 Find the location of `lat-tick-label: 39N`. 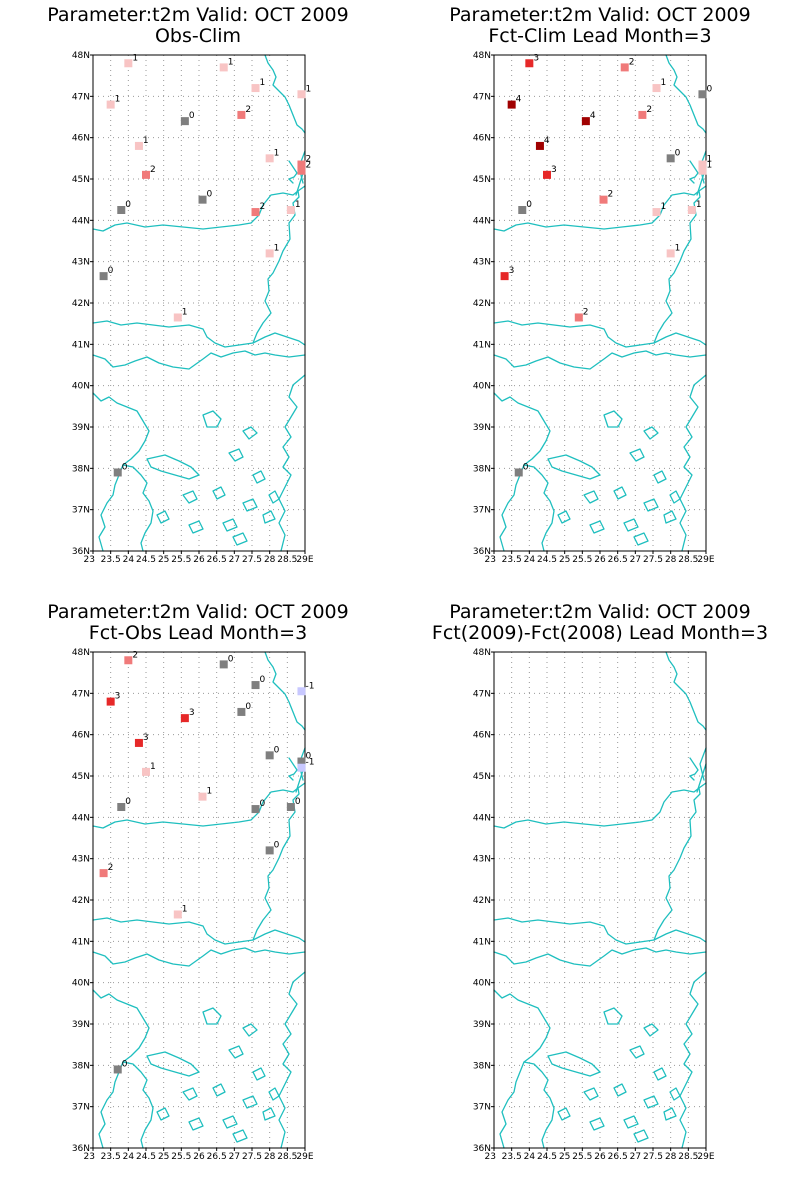

lat-tick-label: 39N is located at coordinates (482, 1025).